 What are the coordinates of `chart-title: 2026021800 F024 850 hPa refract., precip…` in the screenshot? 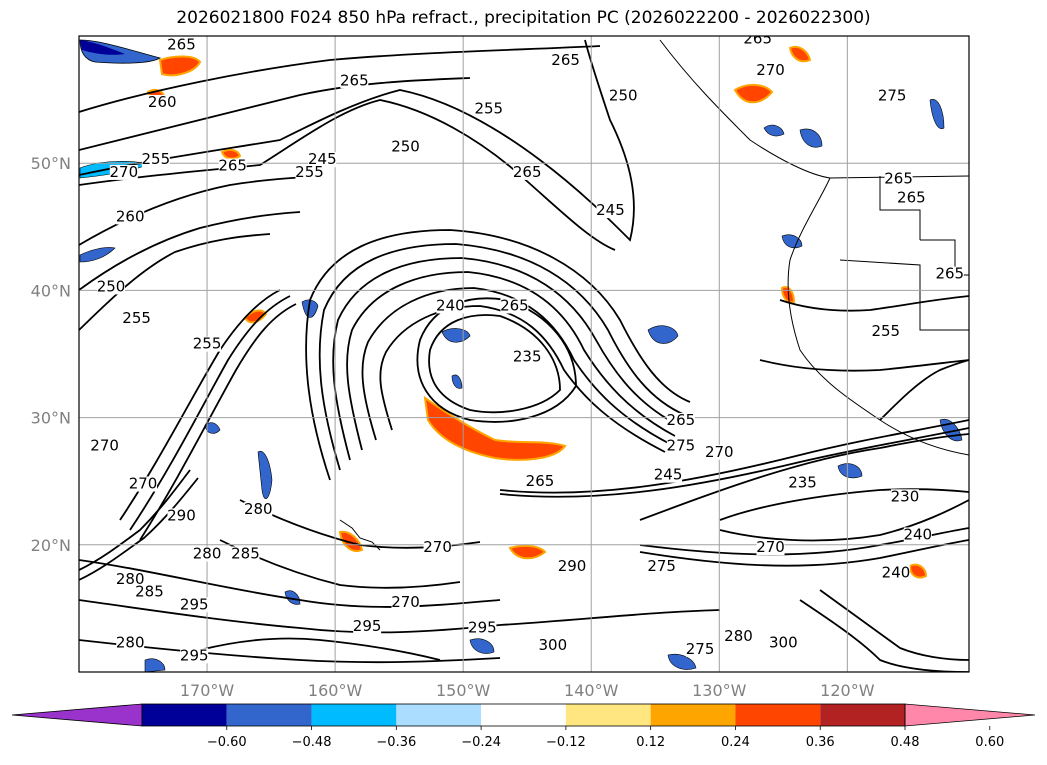 It's located at (523, 18).